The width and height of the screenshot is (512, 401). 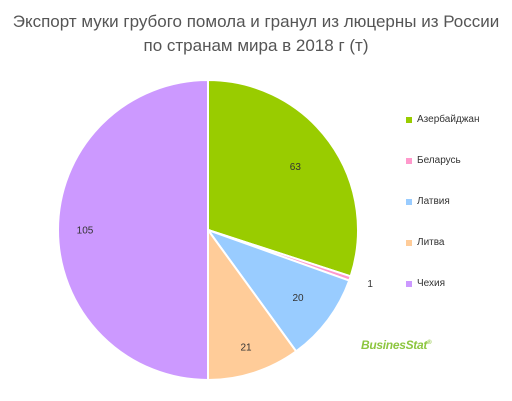 What do you see at coordinates (431, 242) in the screenshot?
I see `legend-label: Литва` at bounding box center [431, 242].